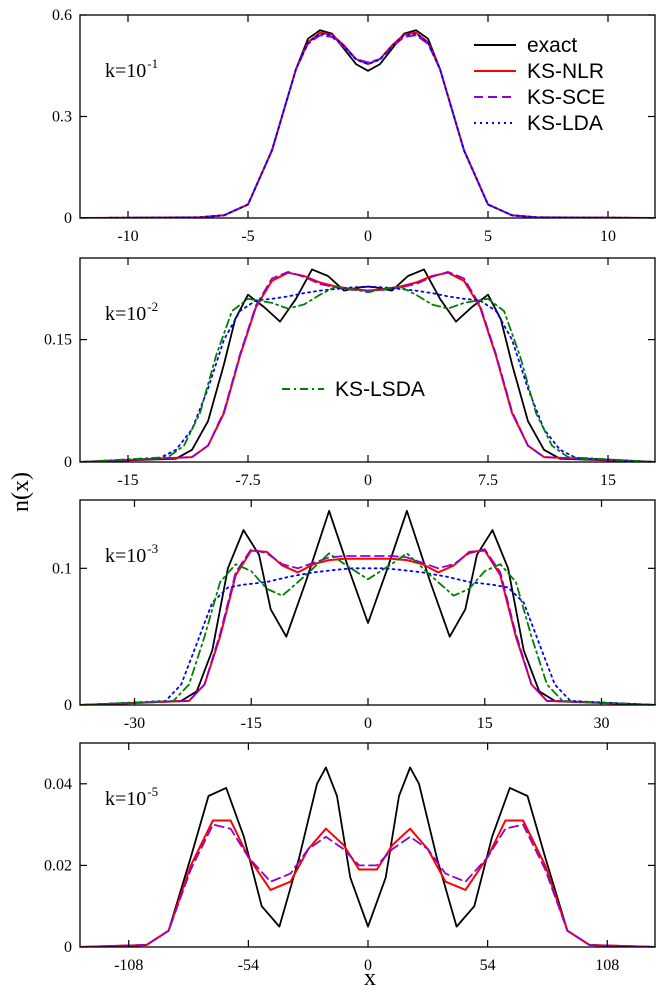 Image resolution: width=656 pixels, height=994 pixels. Describe the element at coordinates (488, 236) in the screenshot. I see `x-tick-label: 5` at that location.